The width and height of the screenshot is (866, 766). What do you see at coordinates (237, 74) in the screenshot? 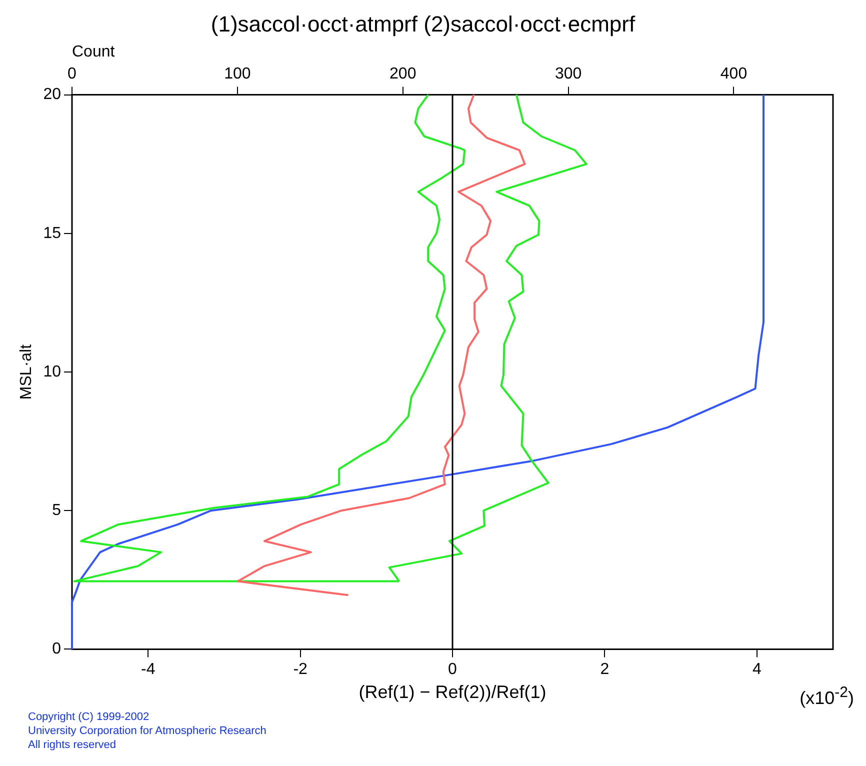
I see `x2-tick-label: 100` at bounding box center [237, 74].